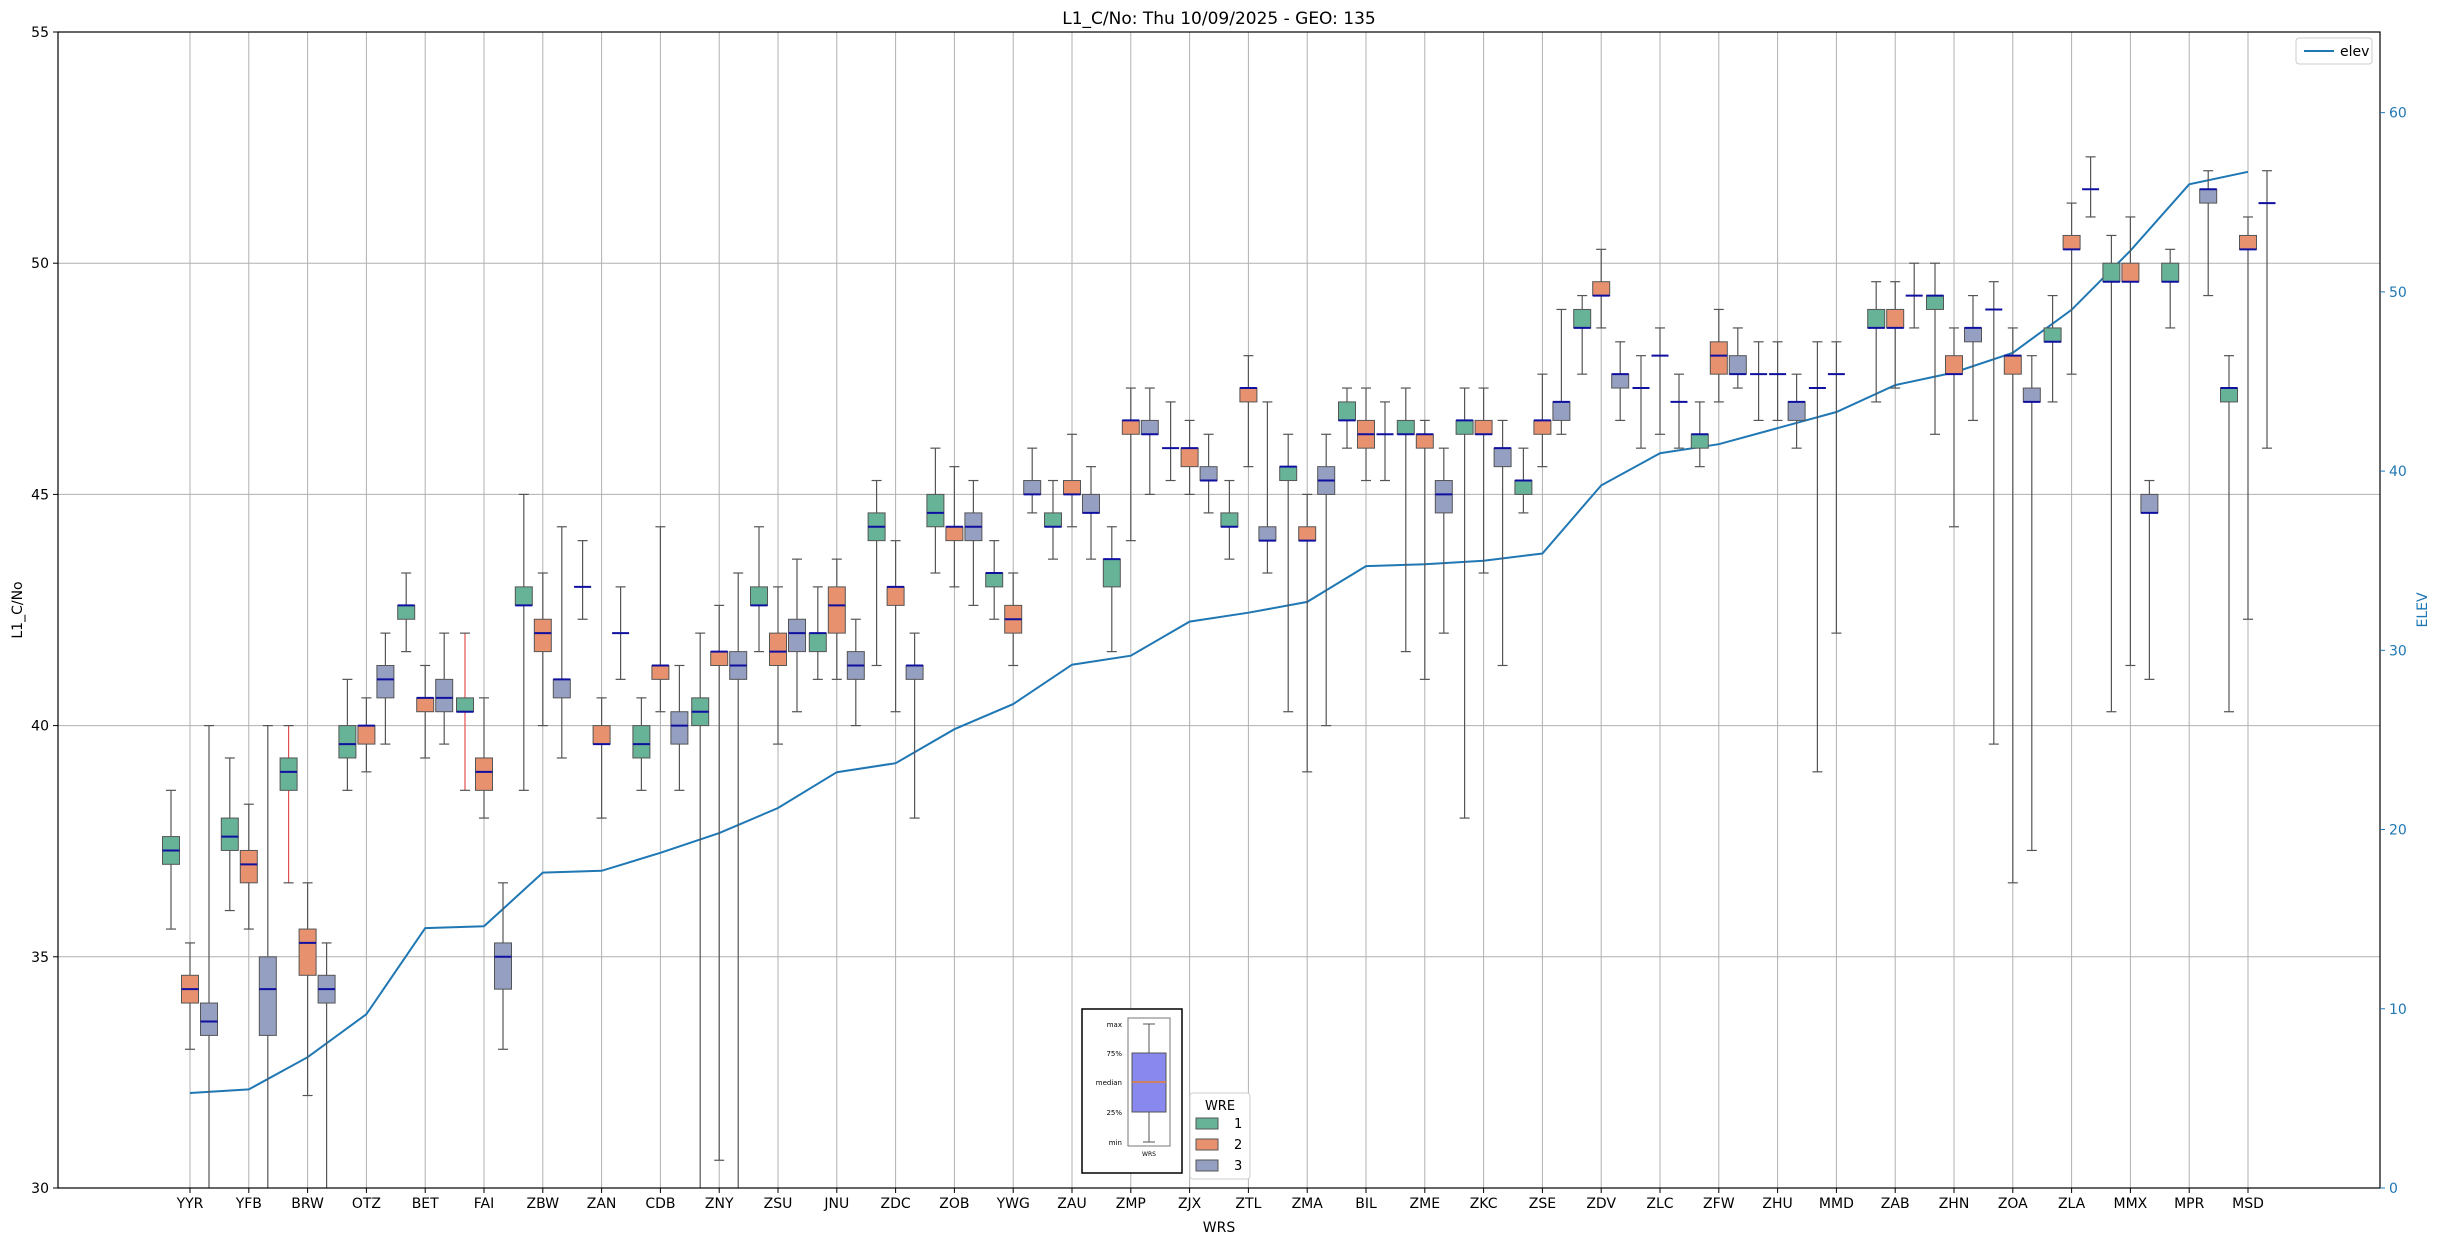 The height and width of the screenshot is (1244, 2438). I want to click on x-tick-label: ZNY, so click(719, 1204).